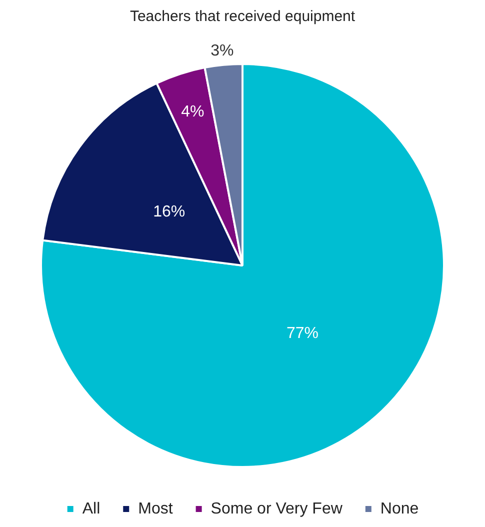  I want to click on chart-title: Teachers that received equipment, so click(243, 17).